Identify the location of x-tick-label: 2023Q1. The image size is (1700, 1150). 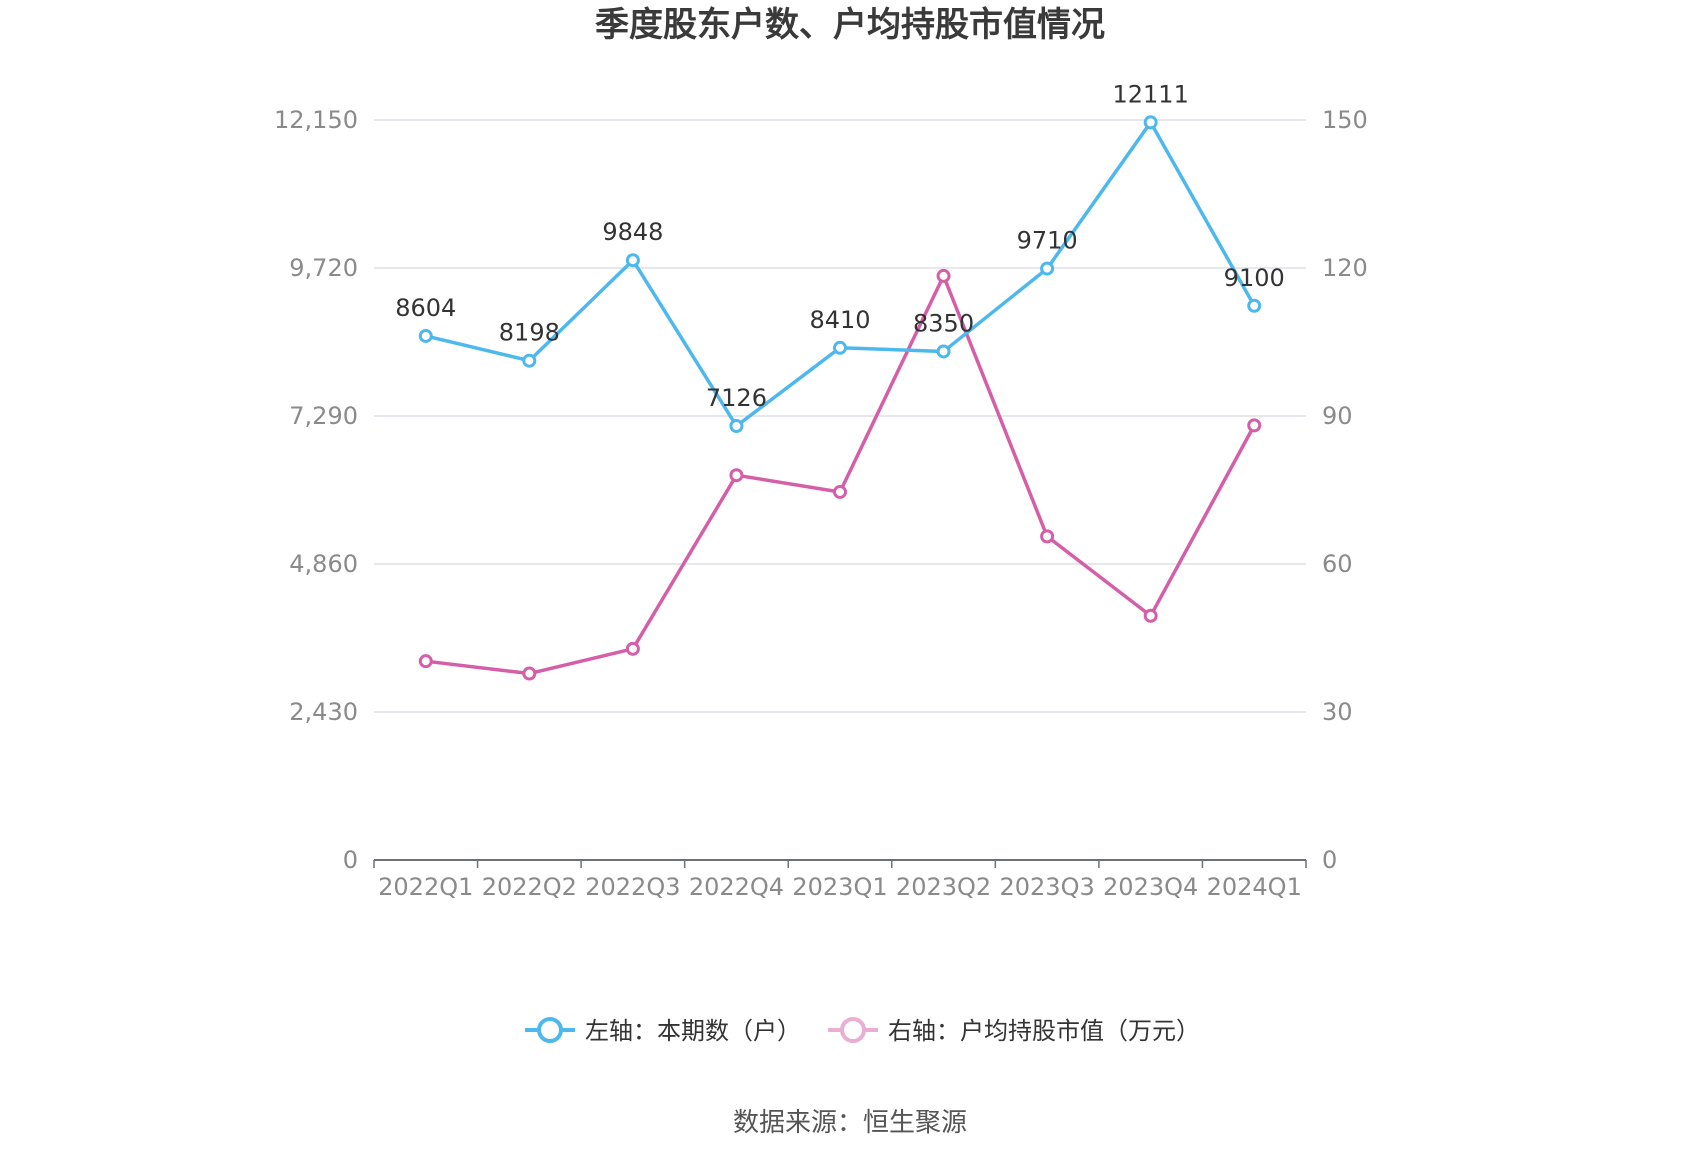
(839, 887).